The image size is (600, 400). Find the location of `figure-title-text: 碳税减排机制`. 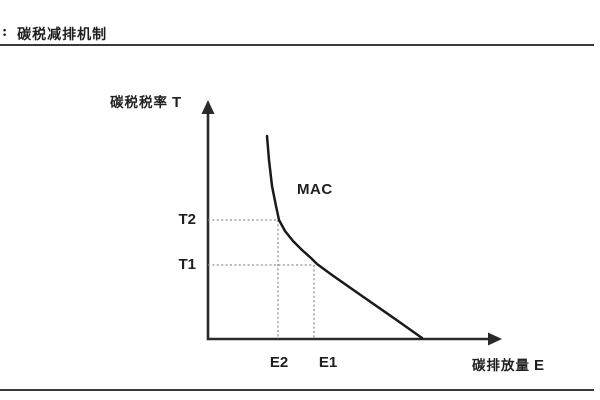

figure-title-text: 碳税减排机制 is located at coordinates (62, 35).